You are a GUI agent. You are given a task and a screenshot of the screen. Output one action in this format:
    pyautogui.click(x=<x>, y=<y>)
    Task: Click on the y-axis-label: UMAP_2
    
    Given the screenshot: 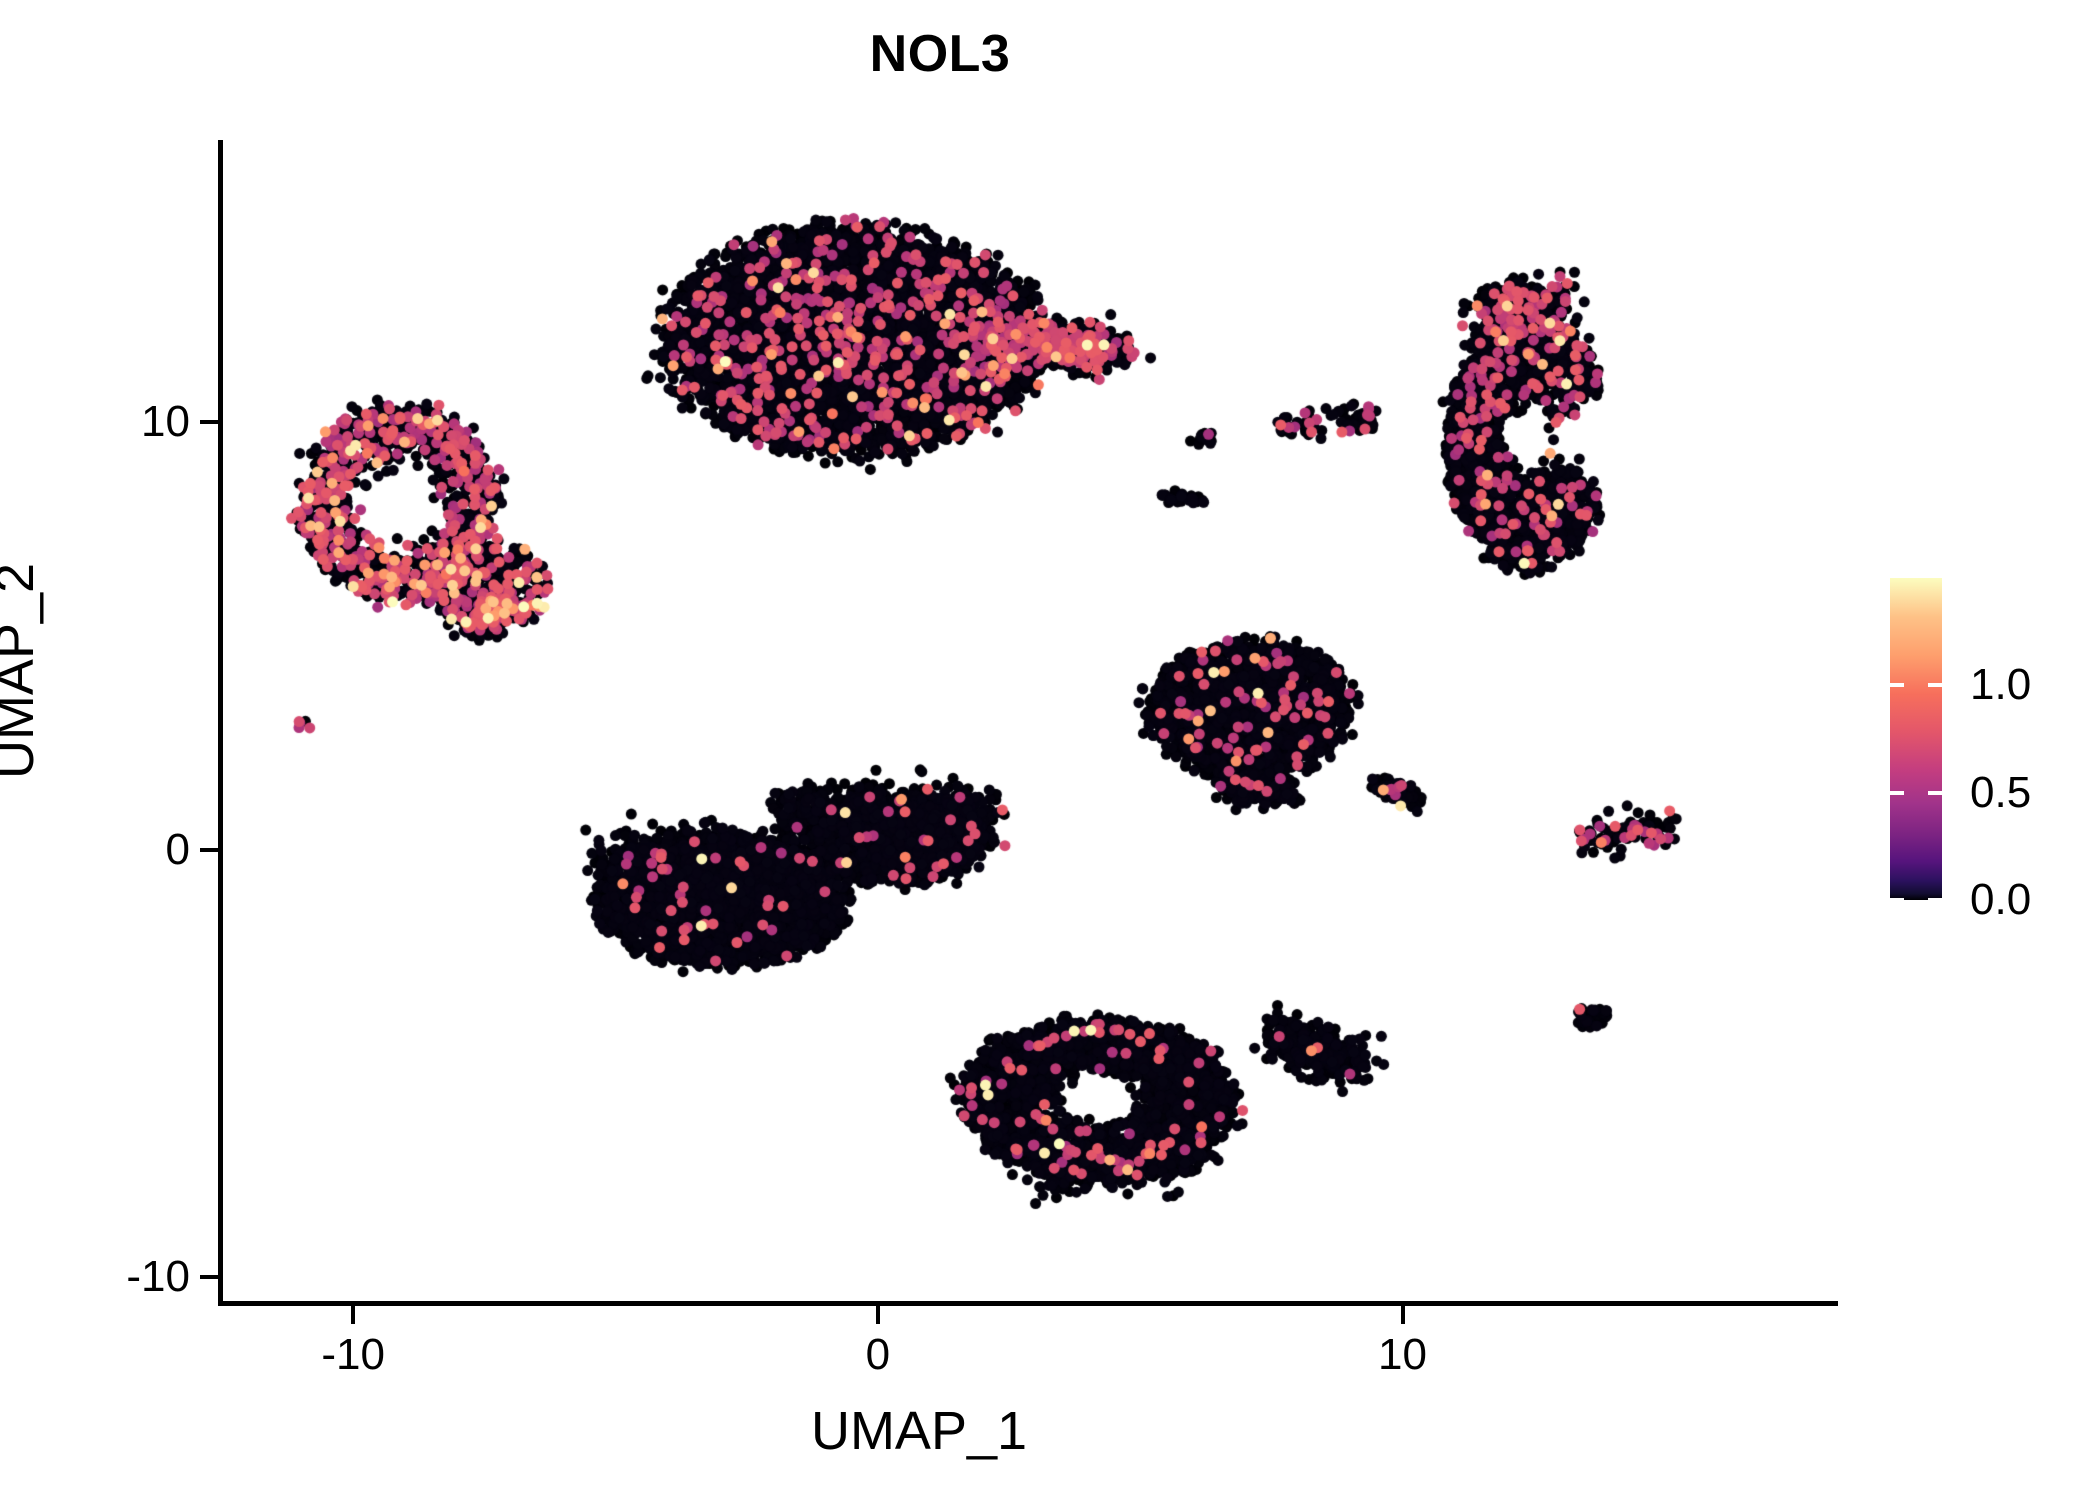 What is the action you would take?
    pyautogui.click(x=22, y=671)
    